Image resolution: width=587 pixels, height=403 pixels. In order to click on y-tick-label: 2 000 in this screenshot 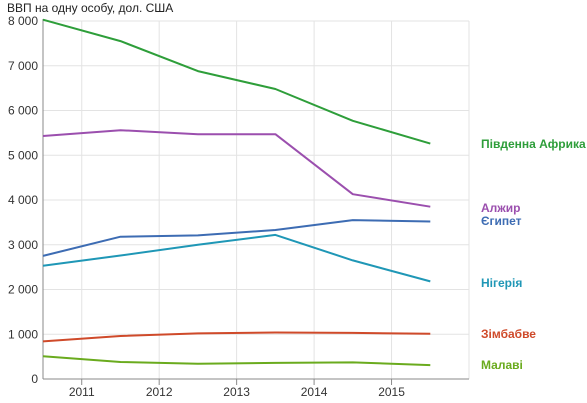, I will do `click(23, 290)`.